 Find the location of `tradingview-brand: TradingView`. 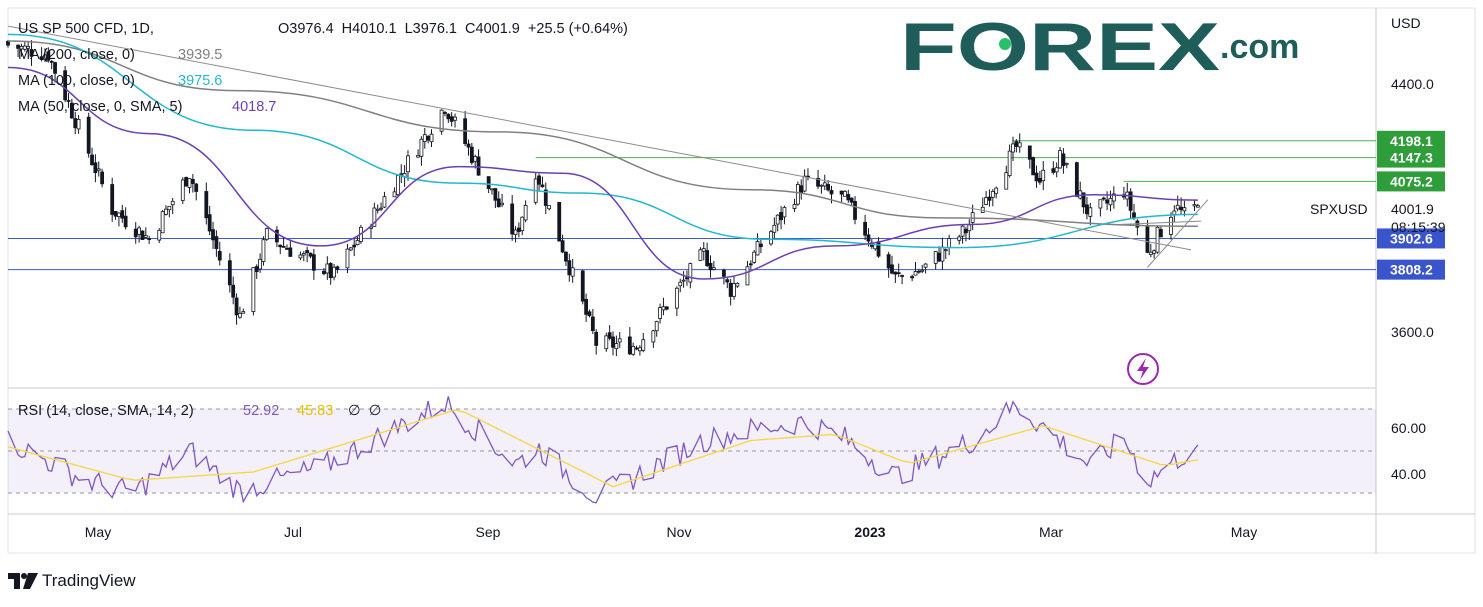

tradingview-brand: TradingView is located at coordinates (89, 580).